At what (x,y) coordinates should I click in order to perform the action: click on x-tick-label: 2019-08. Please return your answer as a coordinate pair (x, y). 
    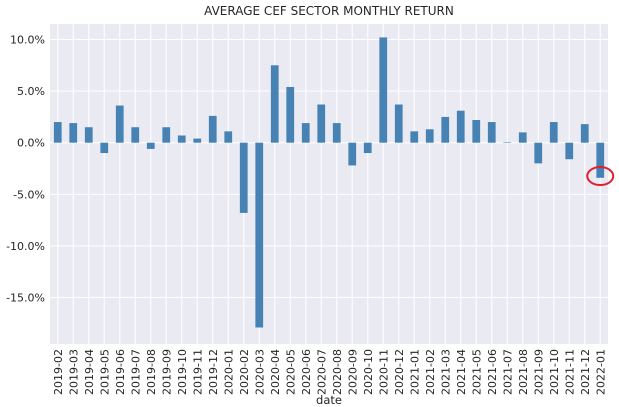
    Looking at the image, I should click on (151, 372).